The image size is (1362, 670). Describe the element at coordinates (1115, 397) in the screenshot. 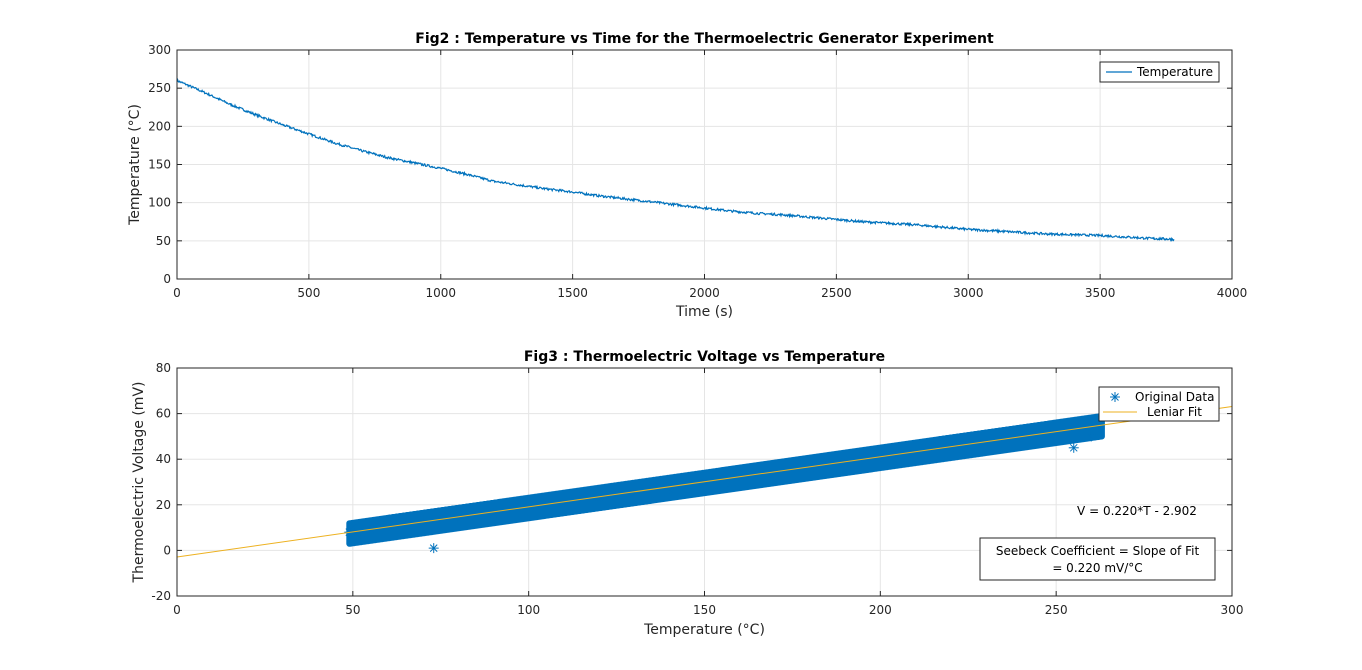

I see `fig3-legend-swatch-original-data` at that location.